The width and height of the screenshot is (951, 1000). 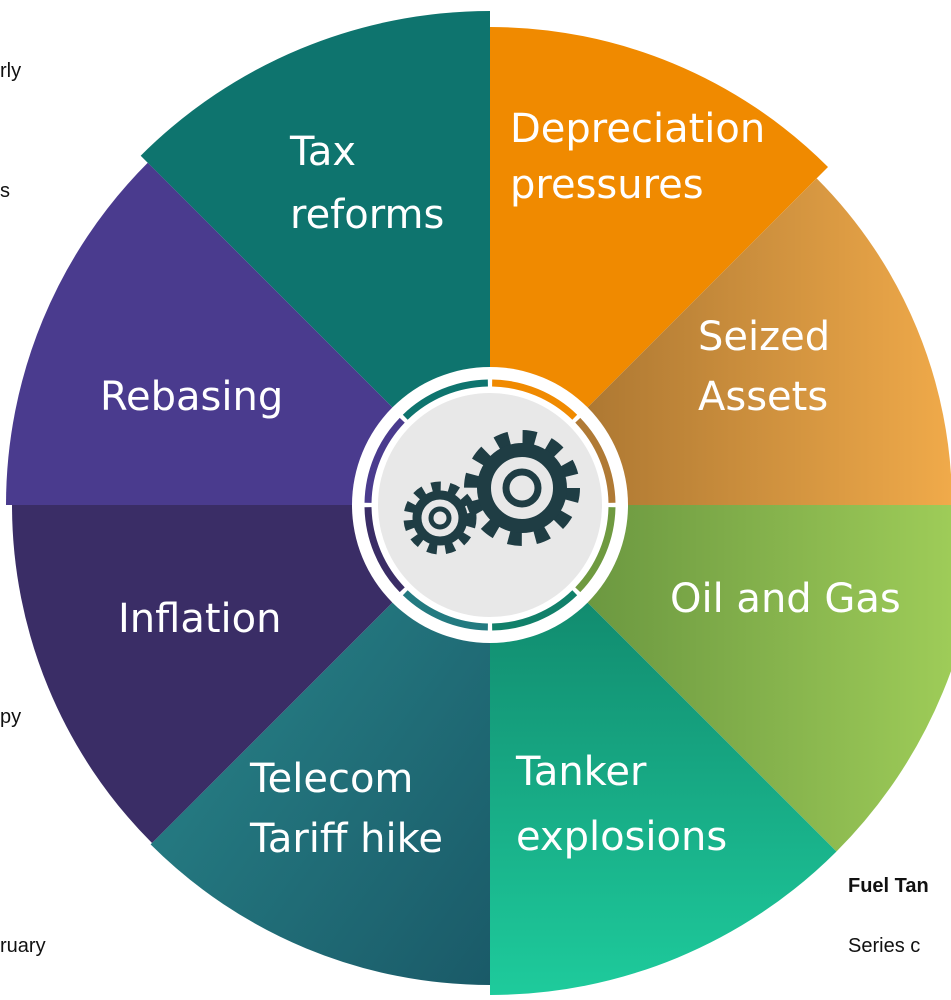 I want to click on segment-label: Tariff hike, so click(x=346, y=839).